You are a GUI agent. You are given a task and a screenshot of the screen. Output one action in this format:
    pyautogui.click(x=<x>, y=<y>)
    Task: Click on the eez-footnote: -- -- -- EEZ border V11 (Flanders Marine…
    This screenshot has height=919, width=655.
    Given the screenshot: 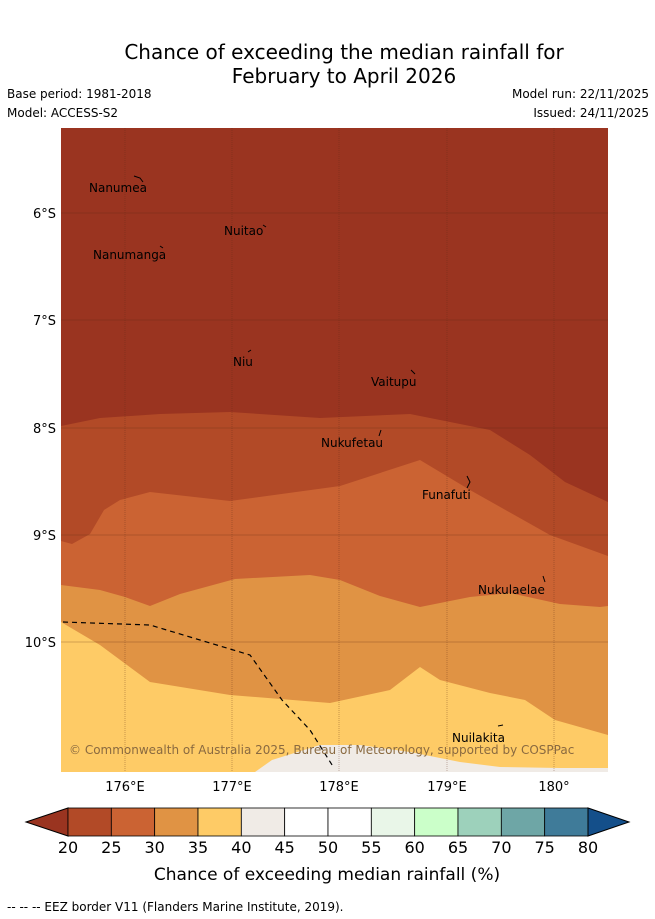 What is the action you would take?
    pyautogui.click(x=175, y=907)
    